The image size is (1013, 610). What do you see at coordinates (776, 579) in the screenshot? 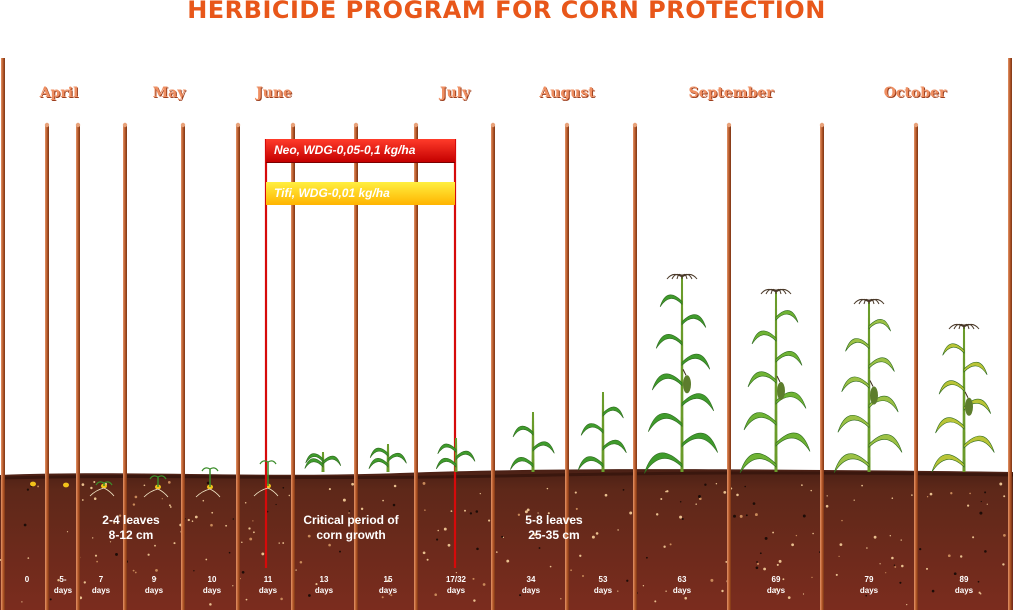
I see `stage-day: 69` at bounding box center [776, 579].